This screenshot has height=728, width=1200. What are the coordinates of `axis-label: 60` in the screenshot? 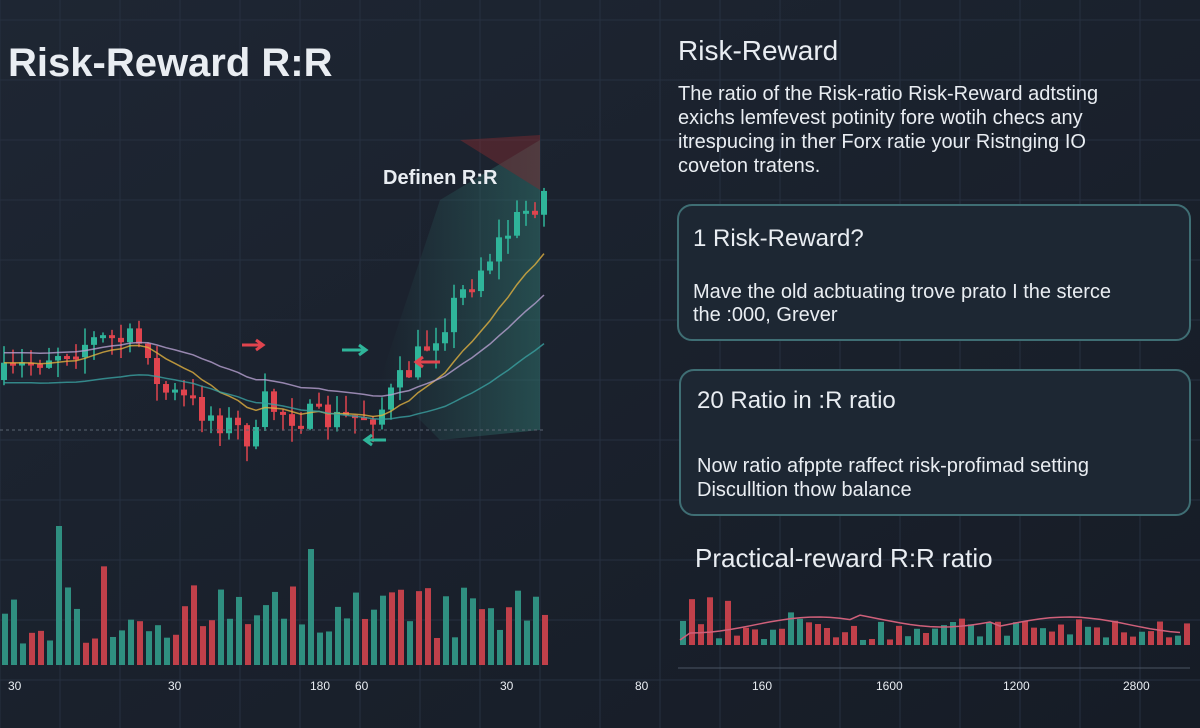 It's located at (362, 686).